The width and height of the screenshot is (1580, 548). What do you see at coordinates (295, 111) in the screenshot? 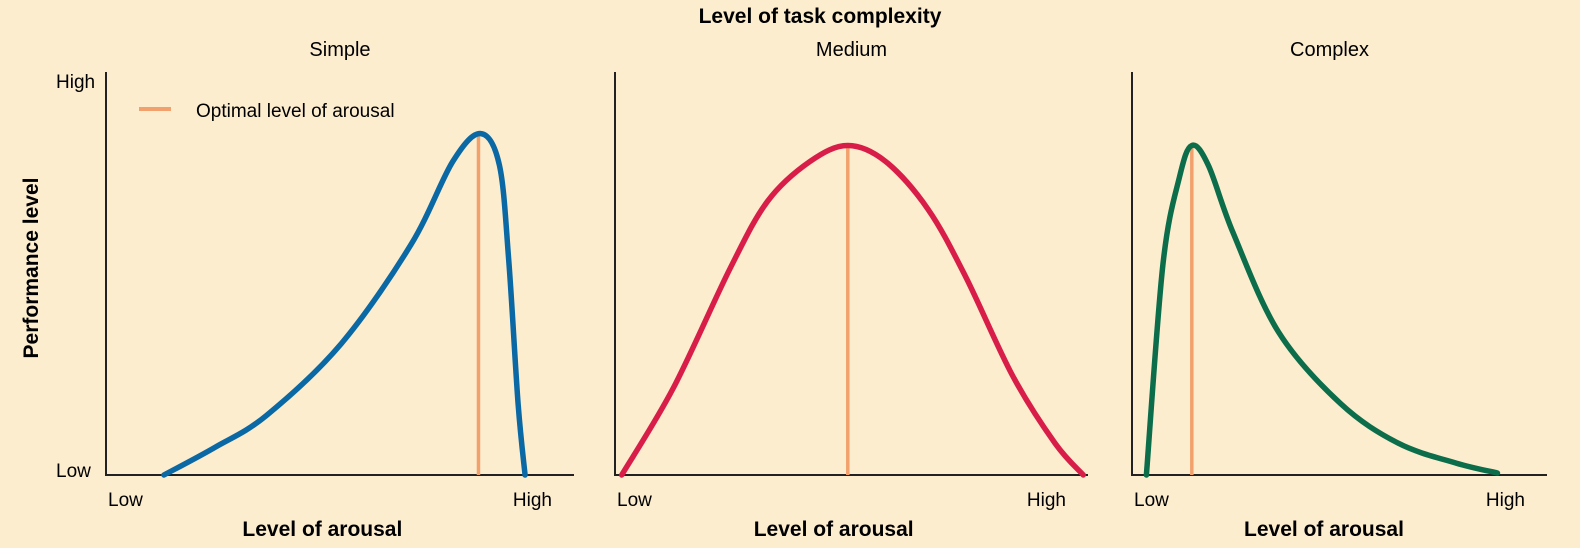
I see `legend-label: Optimal level of arousal` at bounding box center [295, 111].